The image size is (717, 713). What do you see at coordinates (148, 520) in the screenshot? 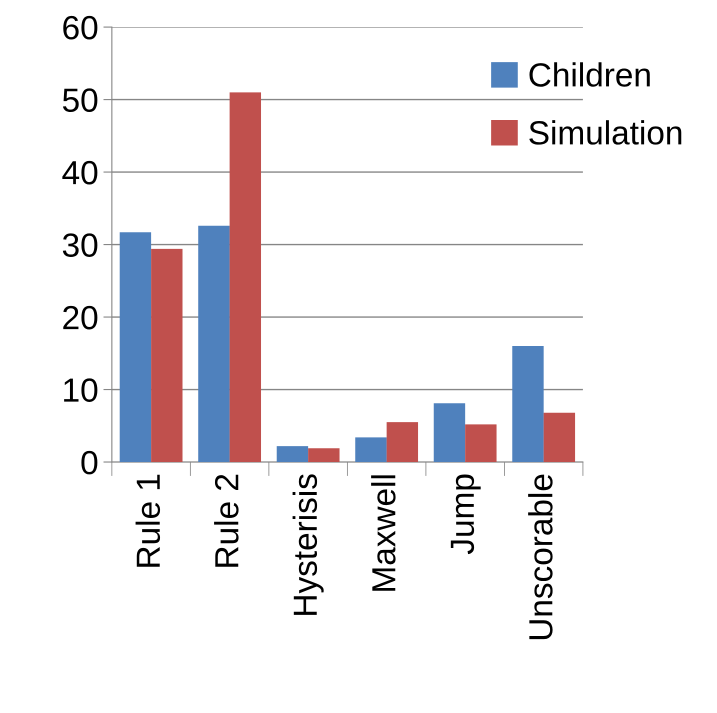
I see `x-tick-label: Rule 1` at bounding box center [148, 520].